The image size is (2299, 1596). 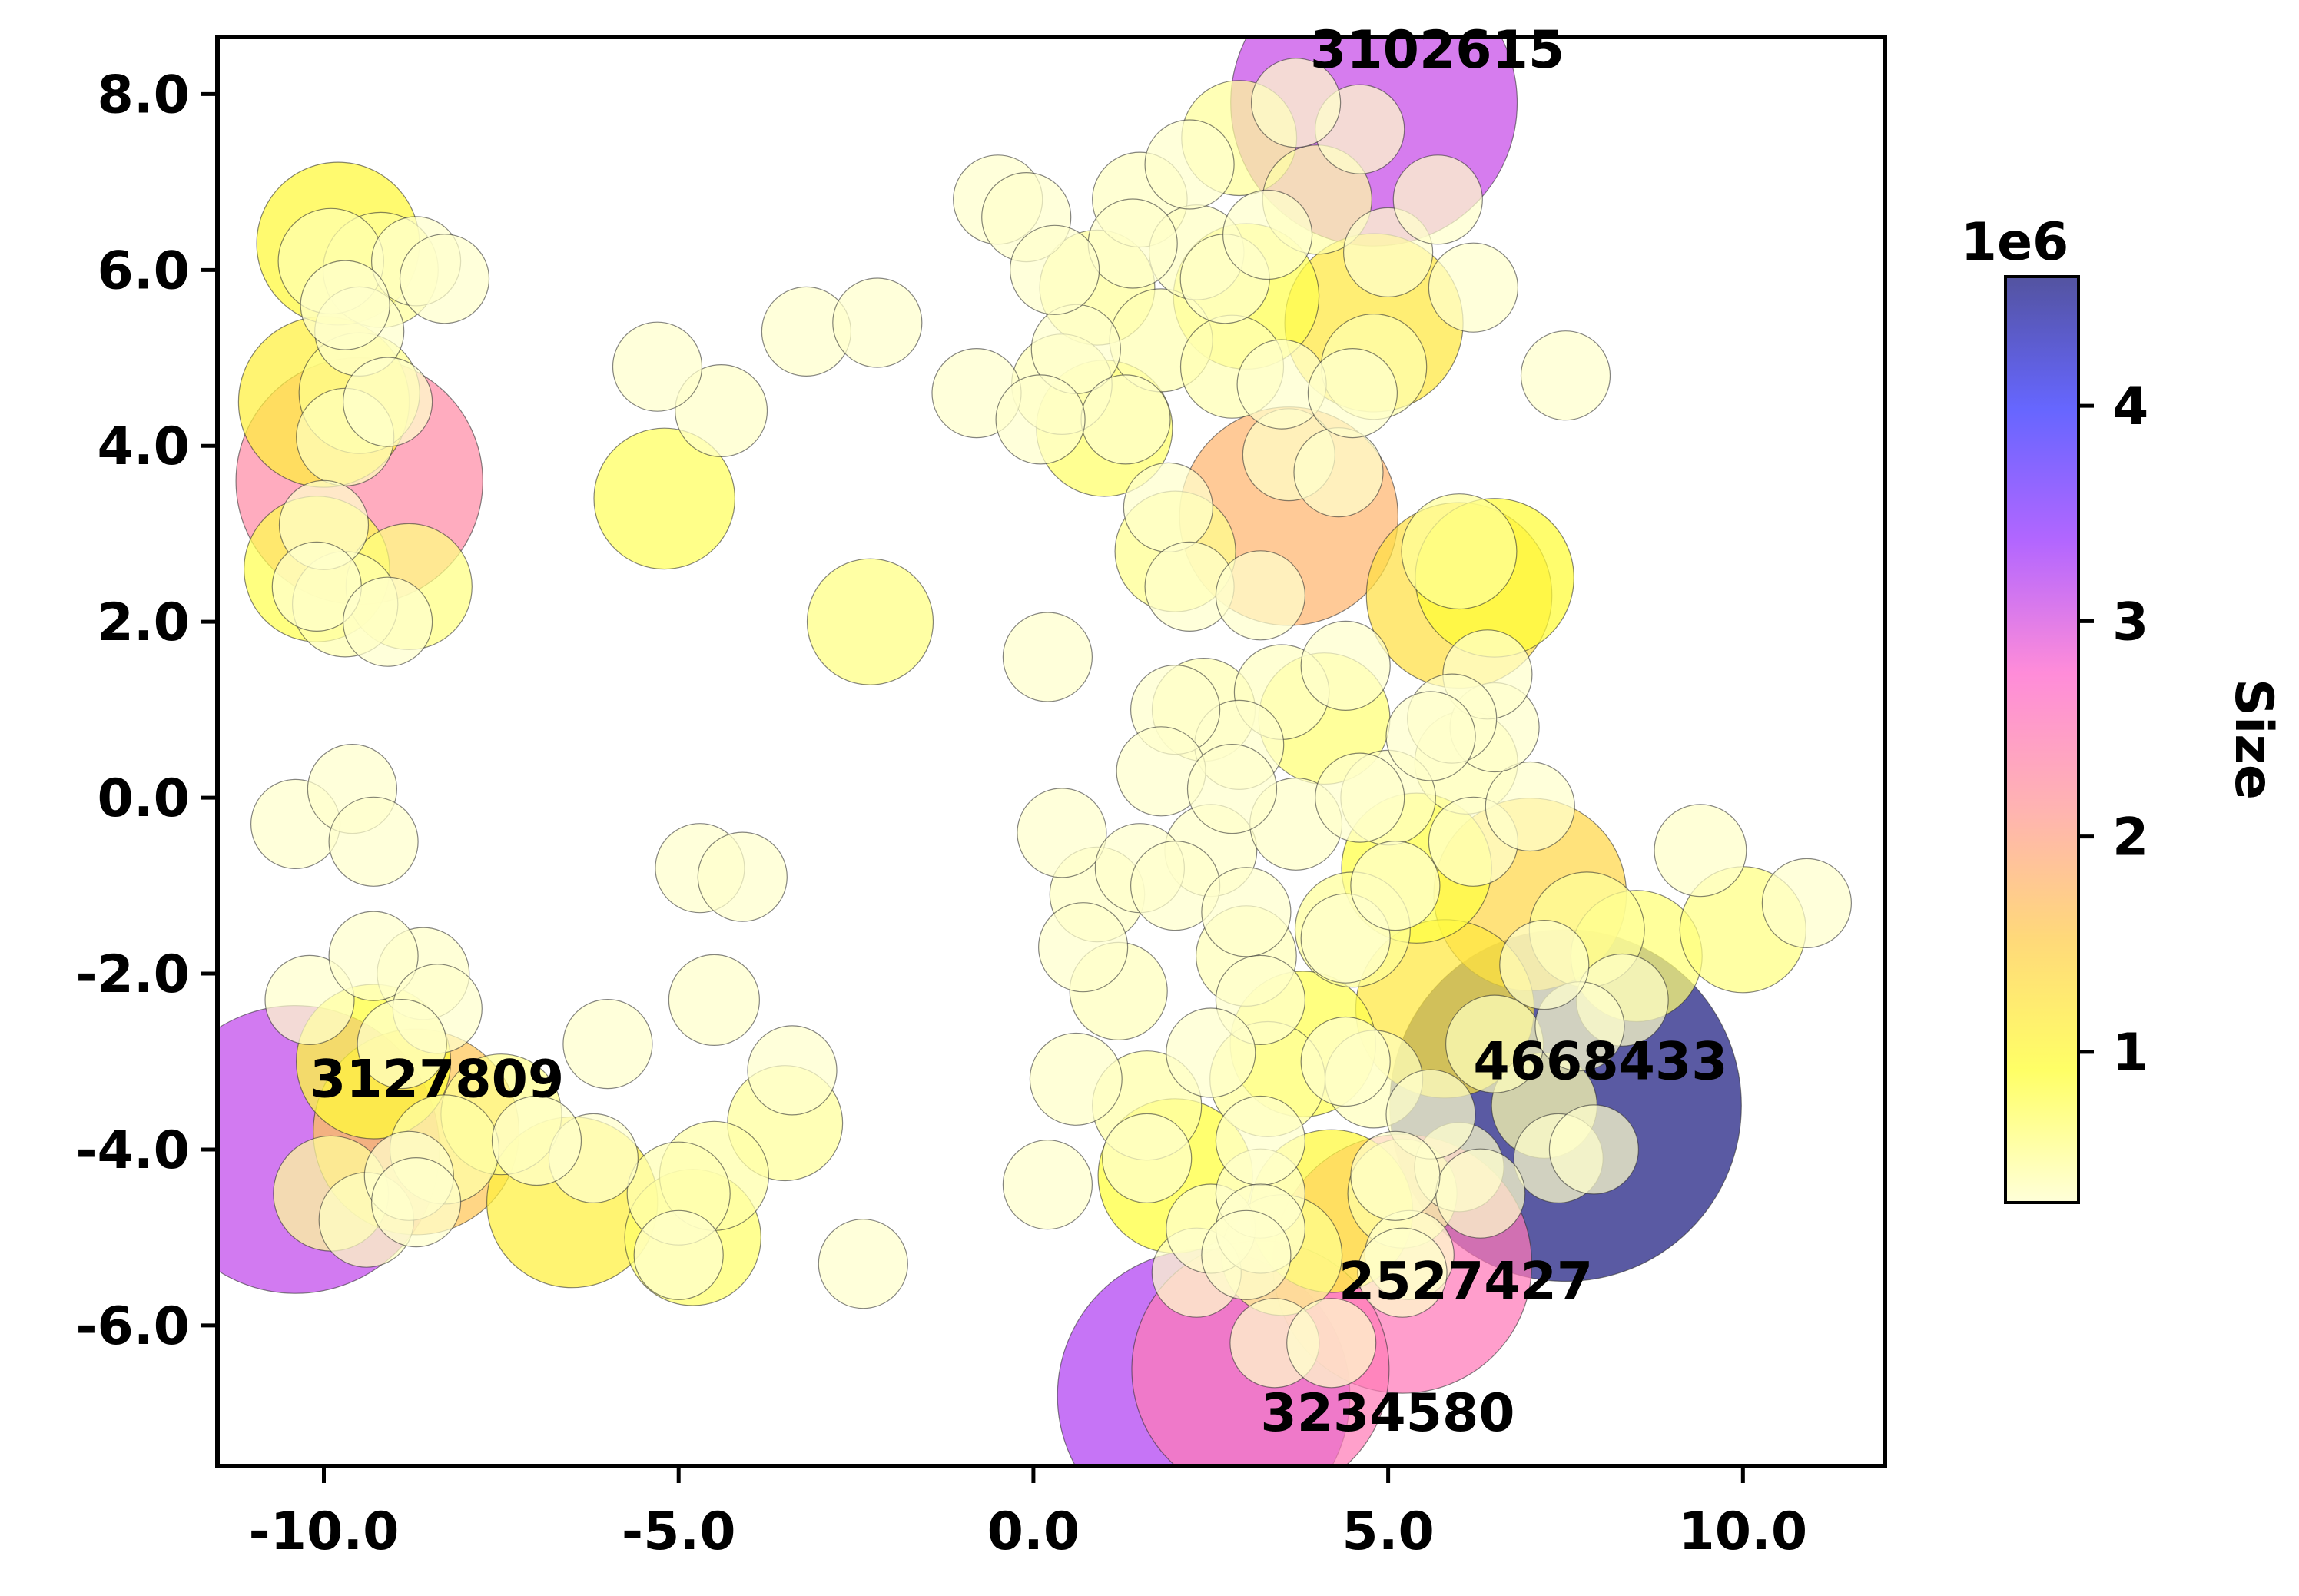 I want to click on y-axis: -6.0 -4.0 -2.0 0.0 2.0 4.0 6.0 8.0, so click(x=146, y=711).